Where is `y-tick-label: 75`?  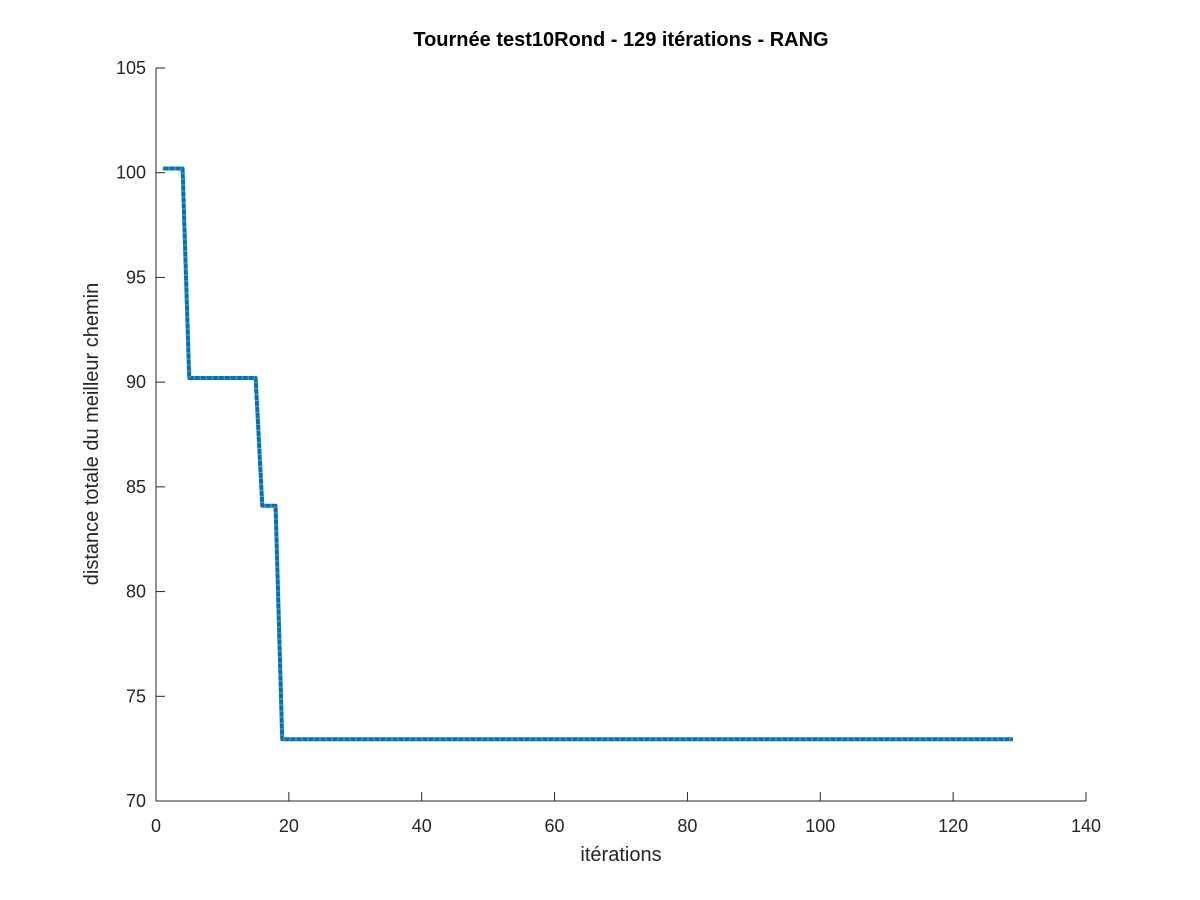
y-tick-label: 75 is located at coordinates (136, 696).